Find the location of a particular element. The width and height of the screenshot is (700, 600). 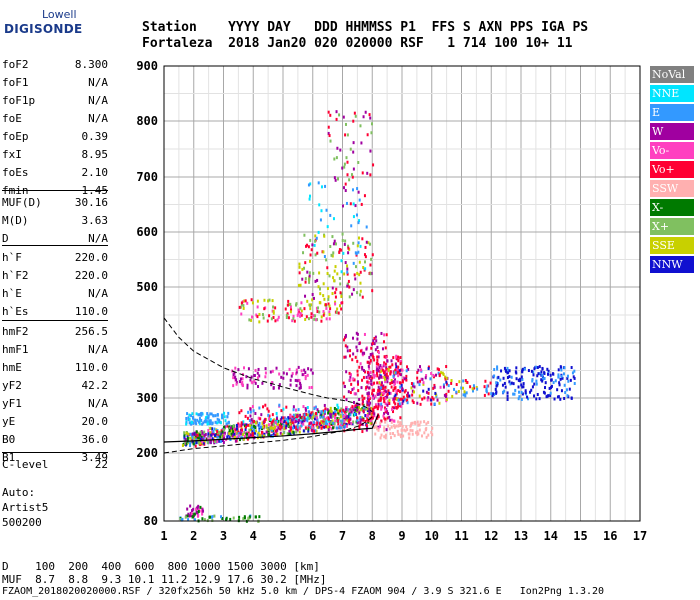

param-foep: foEp 0.39 is located at coordinates (55, 138).